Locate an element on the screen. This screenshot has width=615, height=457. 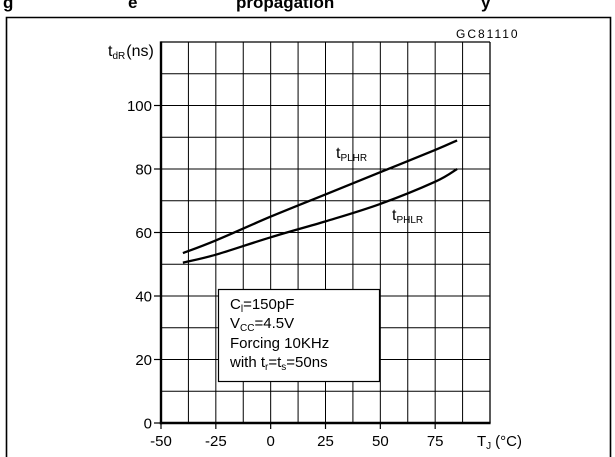
series-label-tplhr: tPLHR is located at coordinates (351, 154).